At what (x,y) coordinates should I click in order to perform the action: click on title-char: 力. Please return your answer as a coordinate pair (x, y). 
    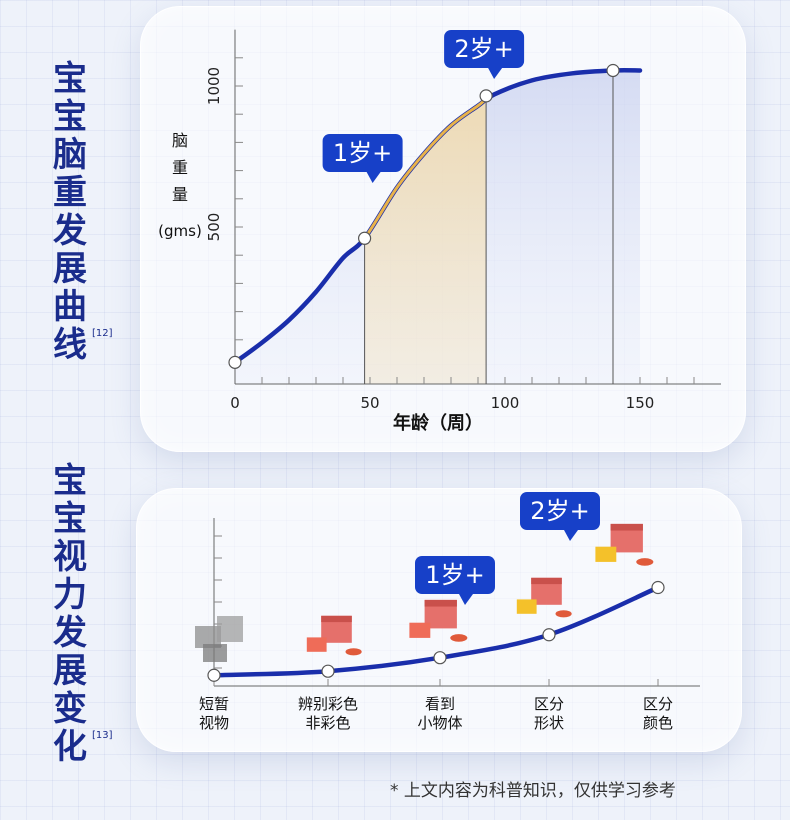
    Looking at the image, I should click on (70, 595).